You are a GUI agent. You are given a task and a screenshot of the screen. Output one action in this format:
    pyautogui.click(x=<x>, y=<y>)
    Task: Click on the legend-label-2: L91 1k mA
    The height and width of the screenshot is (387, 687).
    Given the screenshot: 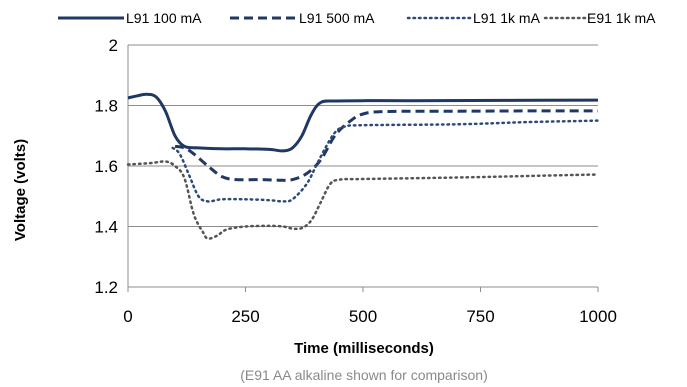 What is the action you would take?
    pyautogui.click(x=507, y=18)
    